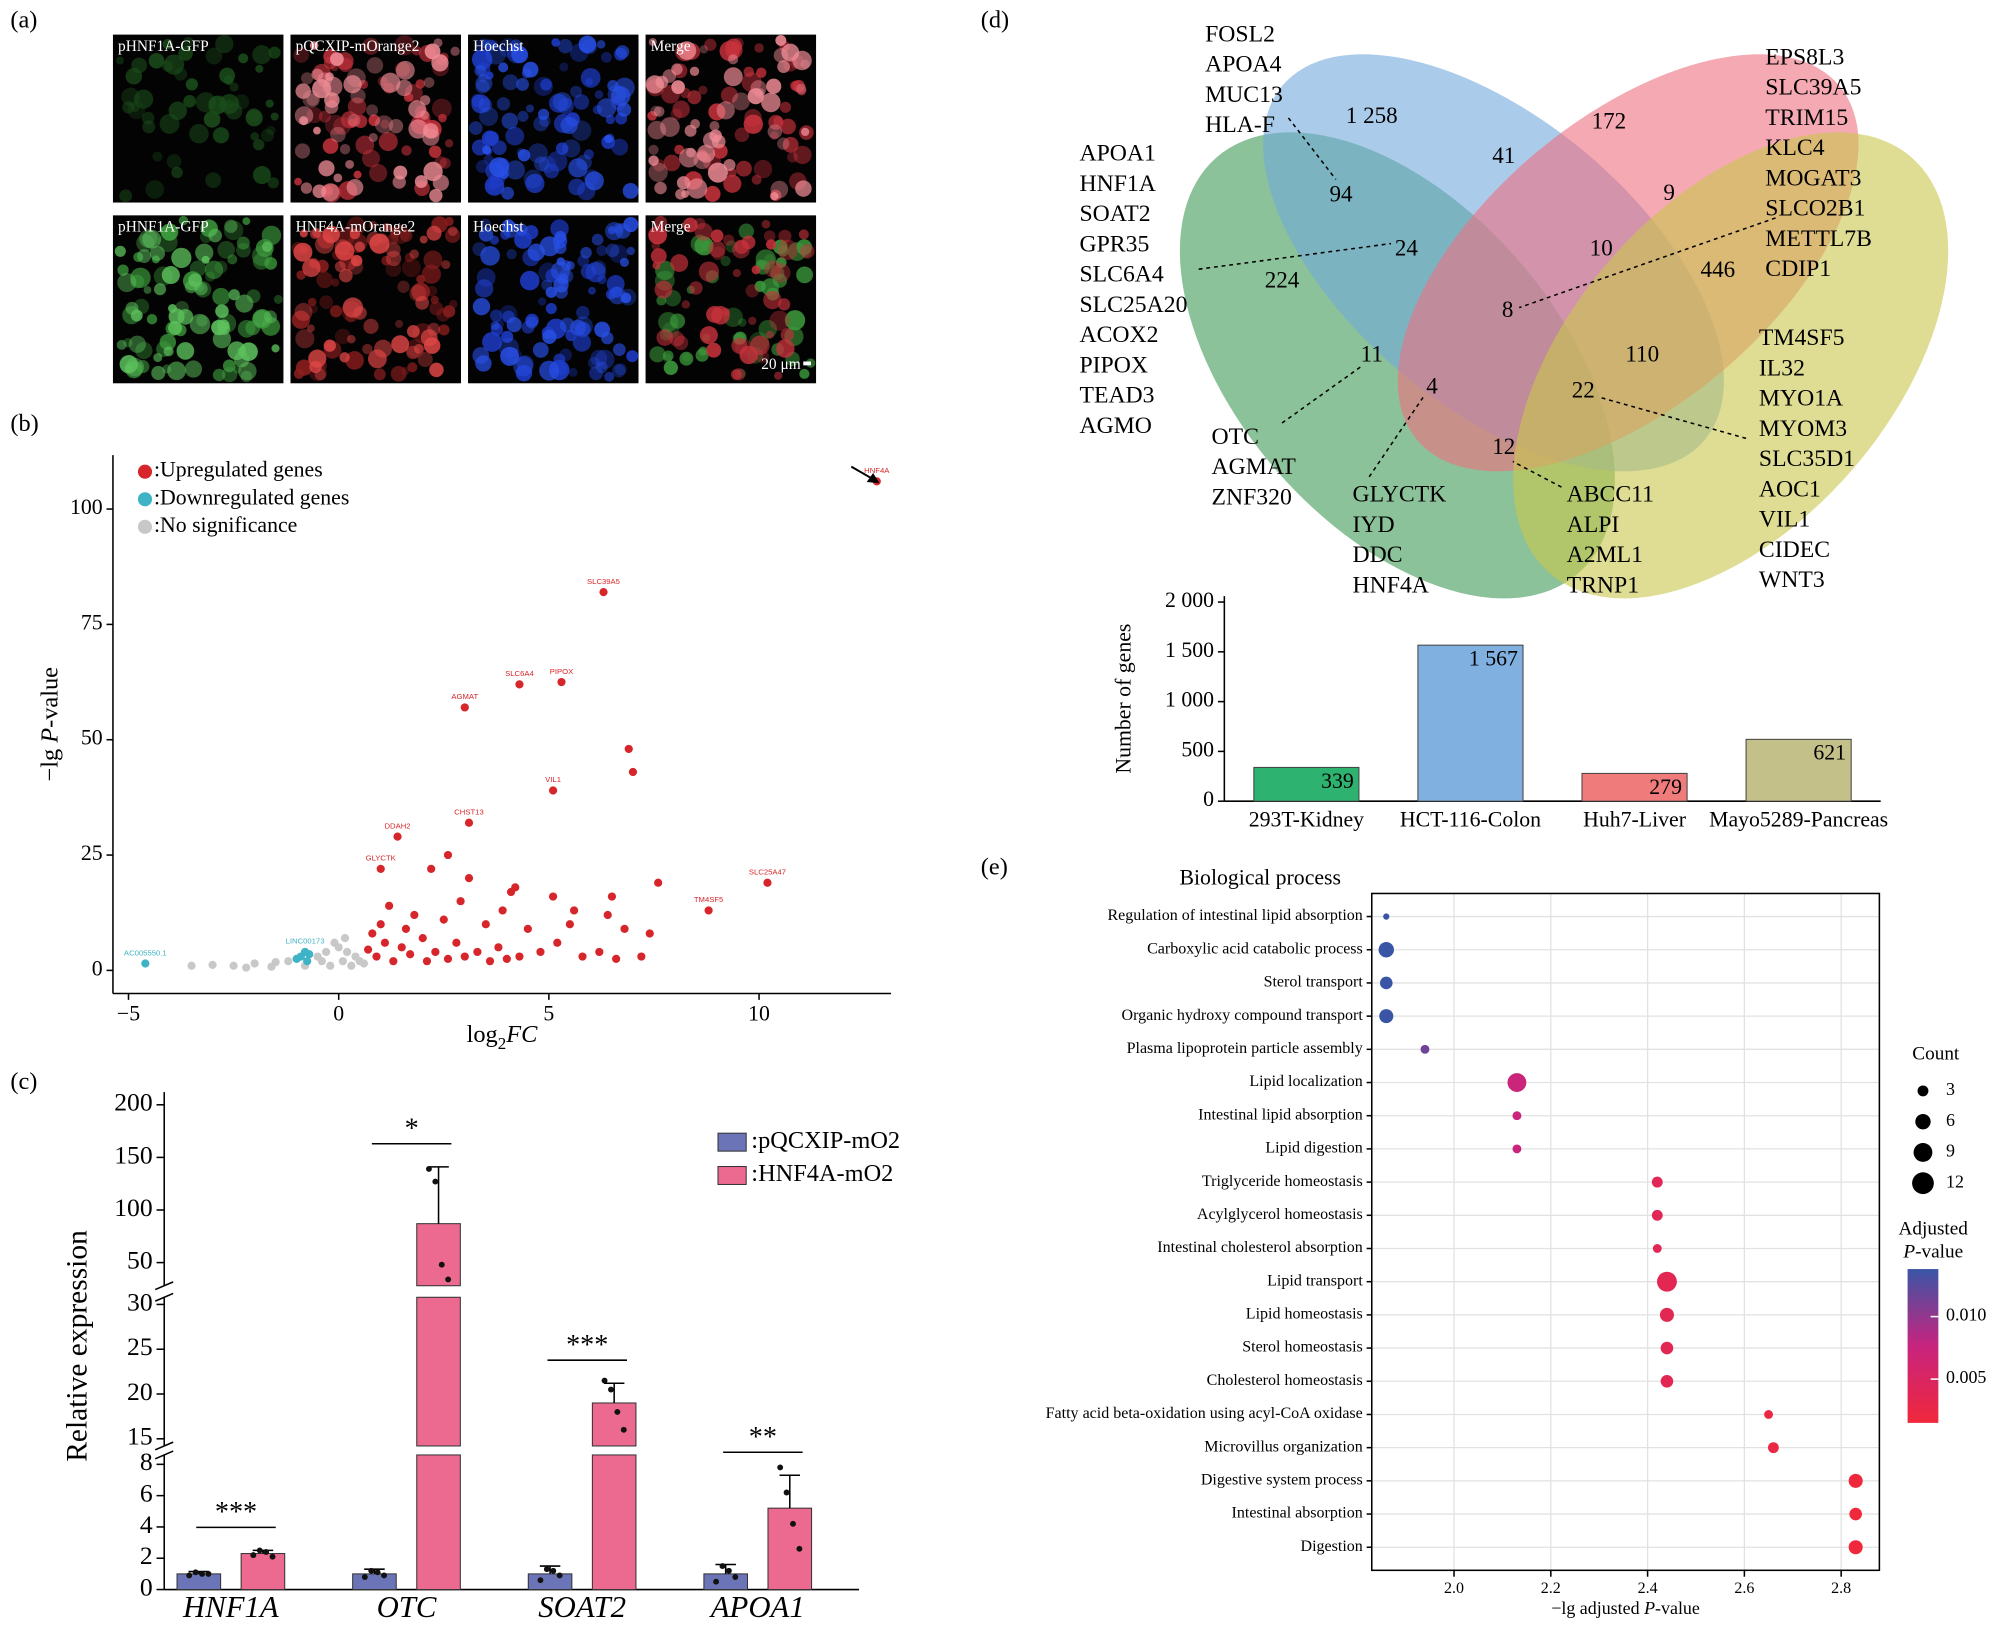 The height and width of the screenshot is (1628, 2009). What do you see at coordinates (49, 762) in the screenshot?
I see `y-axis-label-part: −lg` at bounding box center [49, 762].